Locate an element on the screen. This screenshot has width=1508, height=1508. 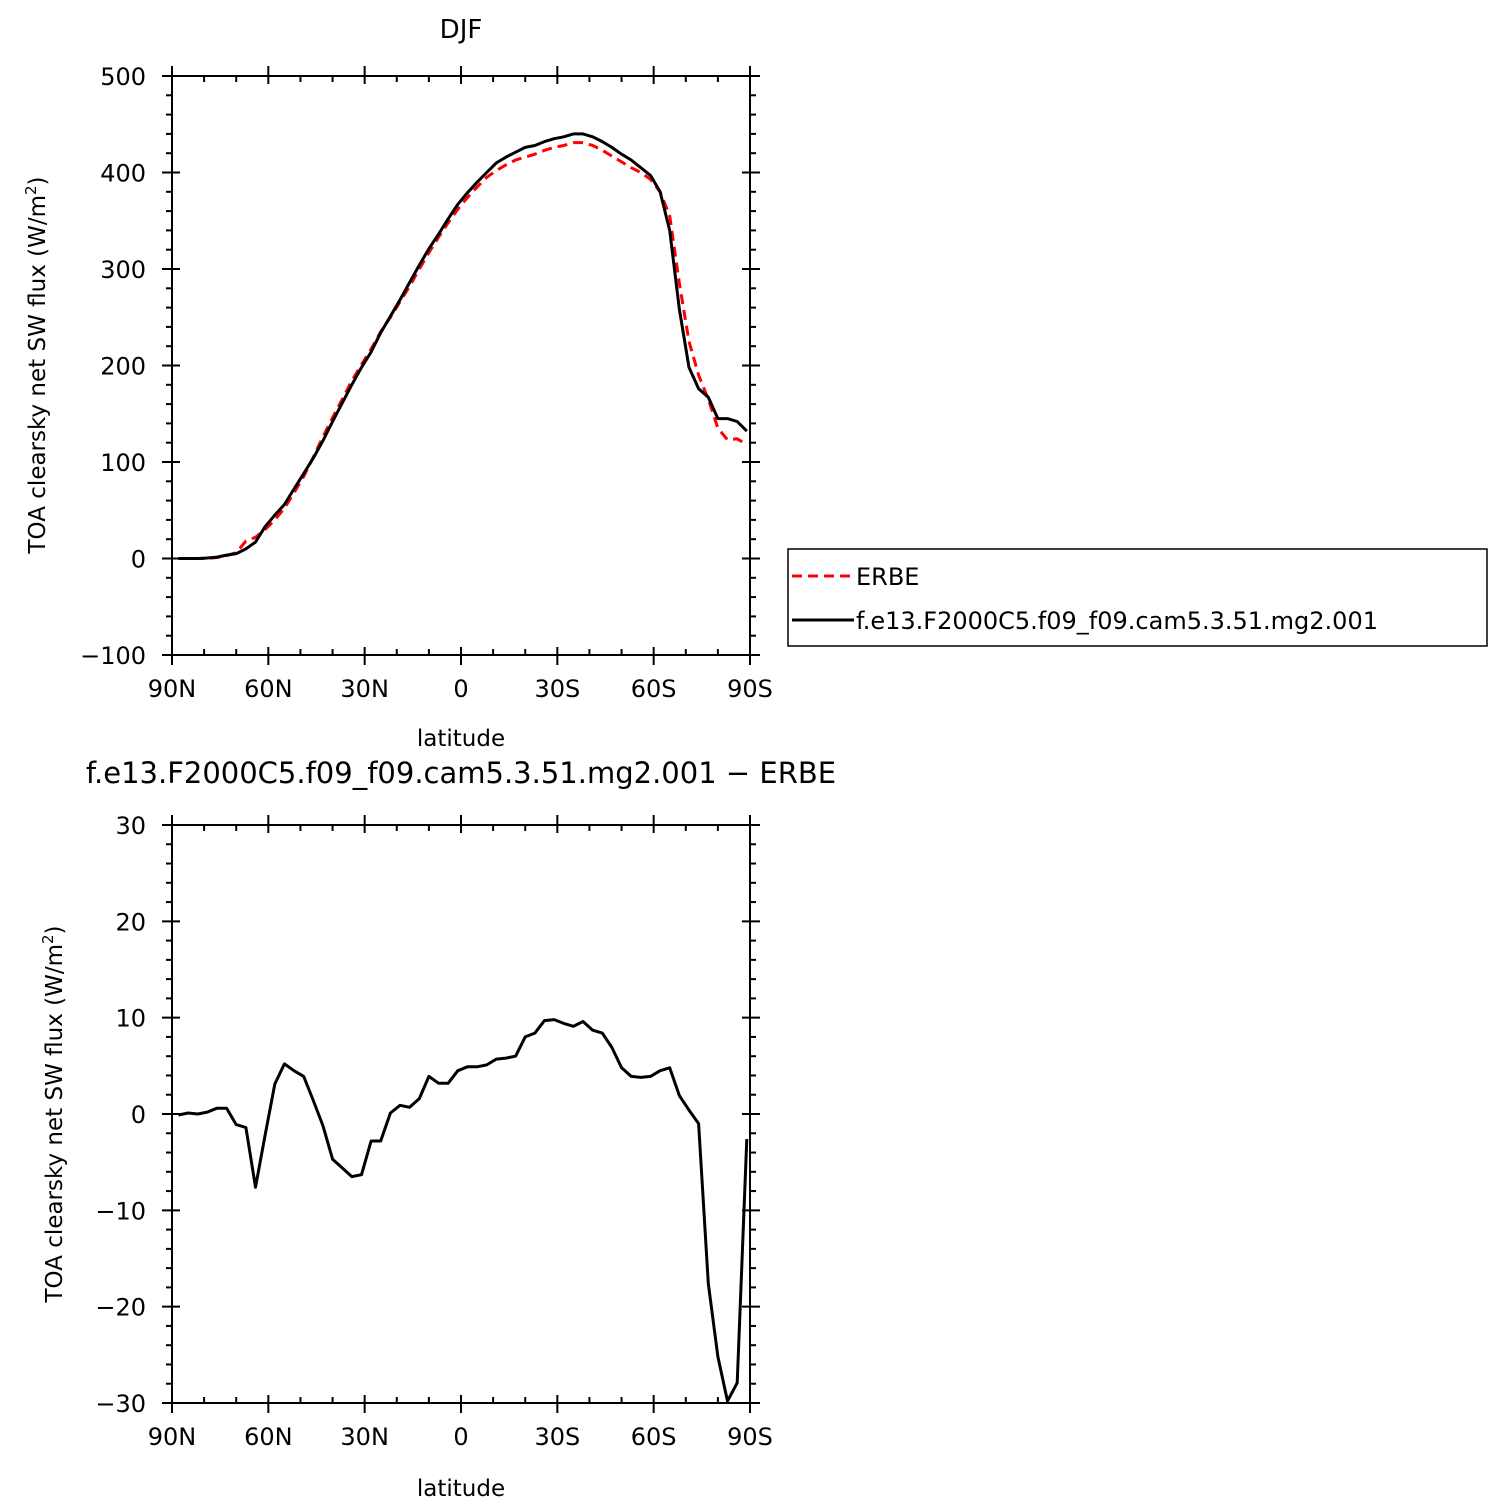
bottom-y-tick-label: 30 is located at coordinates (130, 826).